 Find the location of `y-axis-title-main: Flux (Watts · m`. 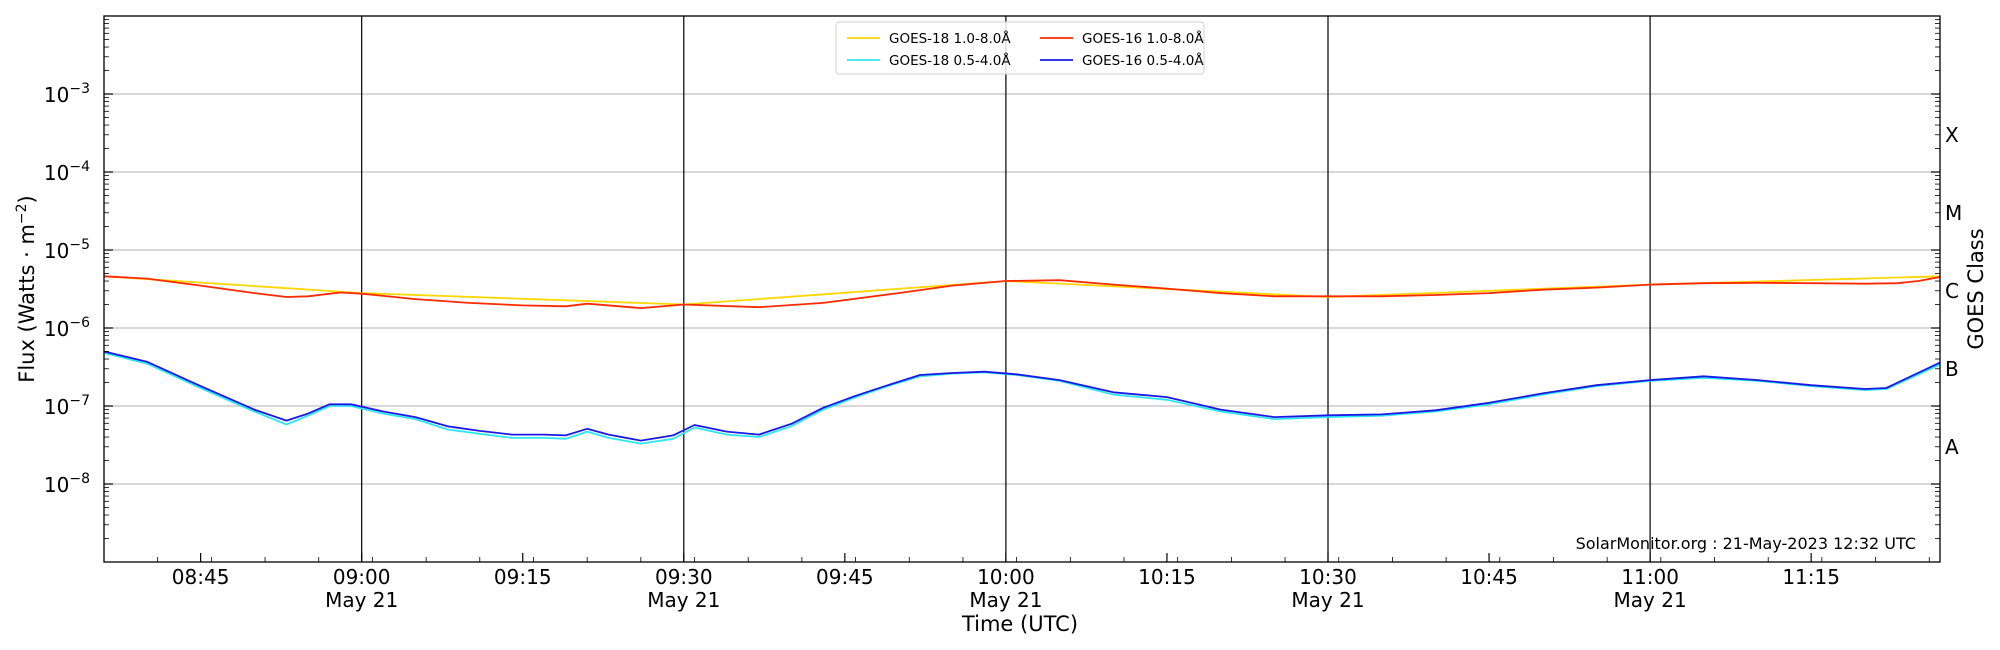

y-axis-title-main: Flux (Watts · m is located at coordinates (27, 303).